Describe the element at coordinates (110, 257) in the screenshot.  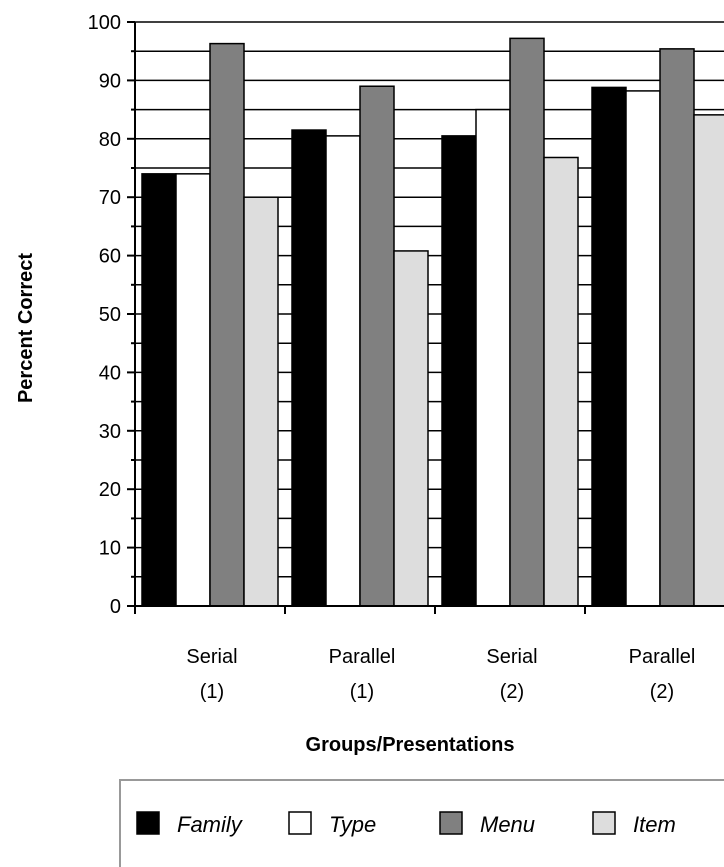
I see `y-tick-label: 60` at that location.